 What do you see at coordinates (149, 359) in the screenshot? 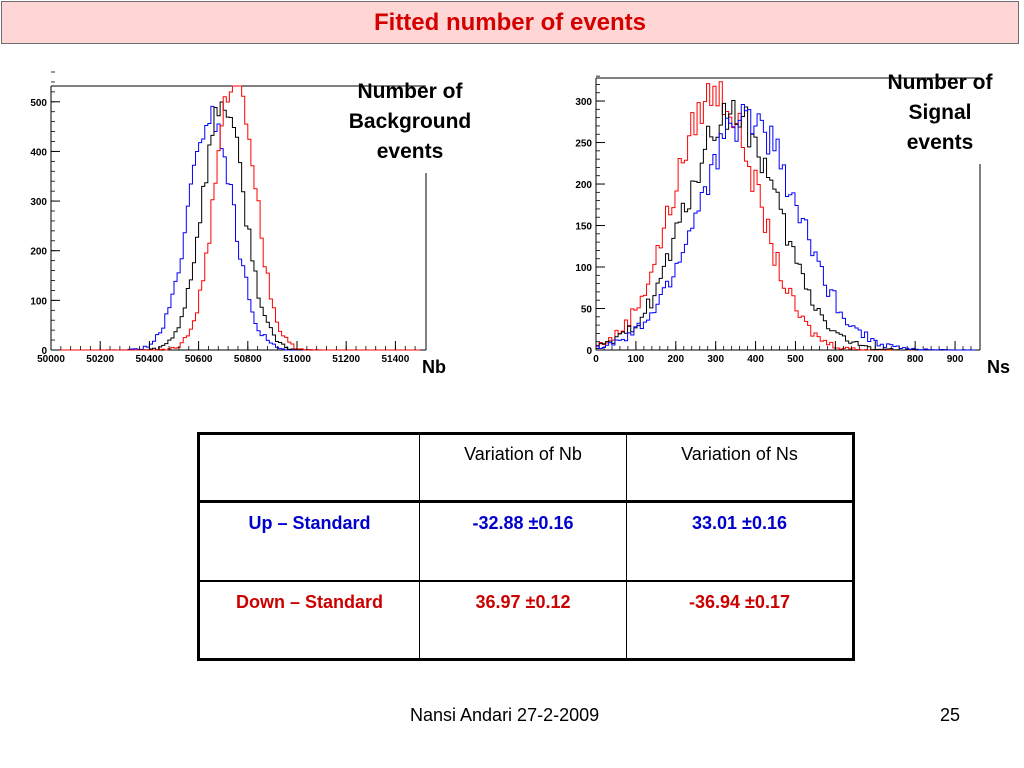
I see `x-tick-label: 50400` at bounding box center [149, 359].